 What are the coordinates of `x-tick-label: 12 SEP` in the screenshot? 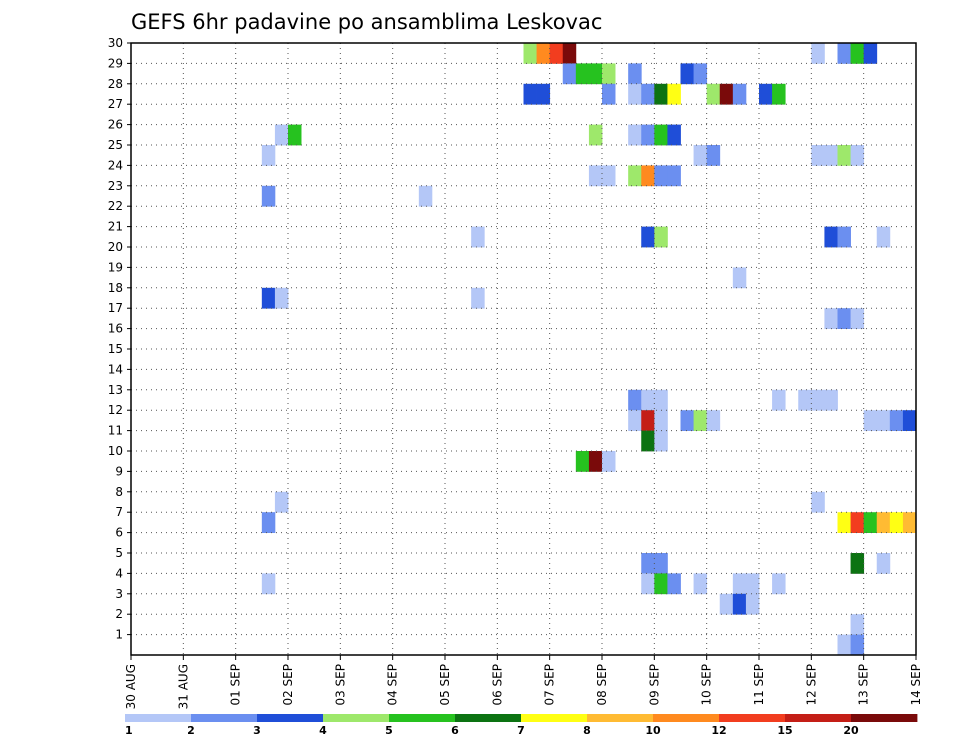 It's located at (811, 685).